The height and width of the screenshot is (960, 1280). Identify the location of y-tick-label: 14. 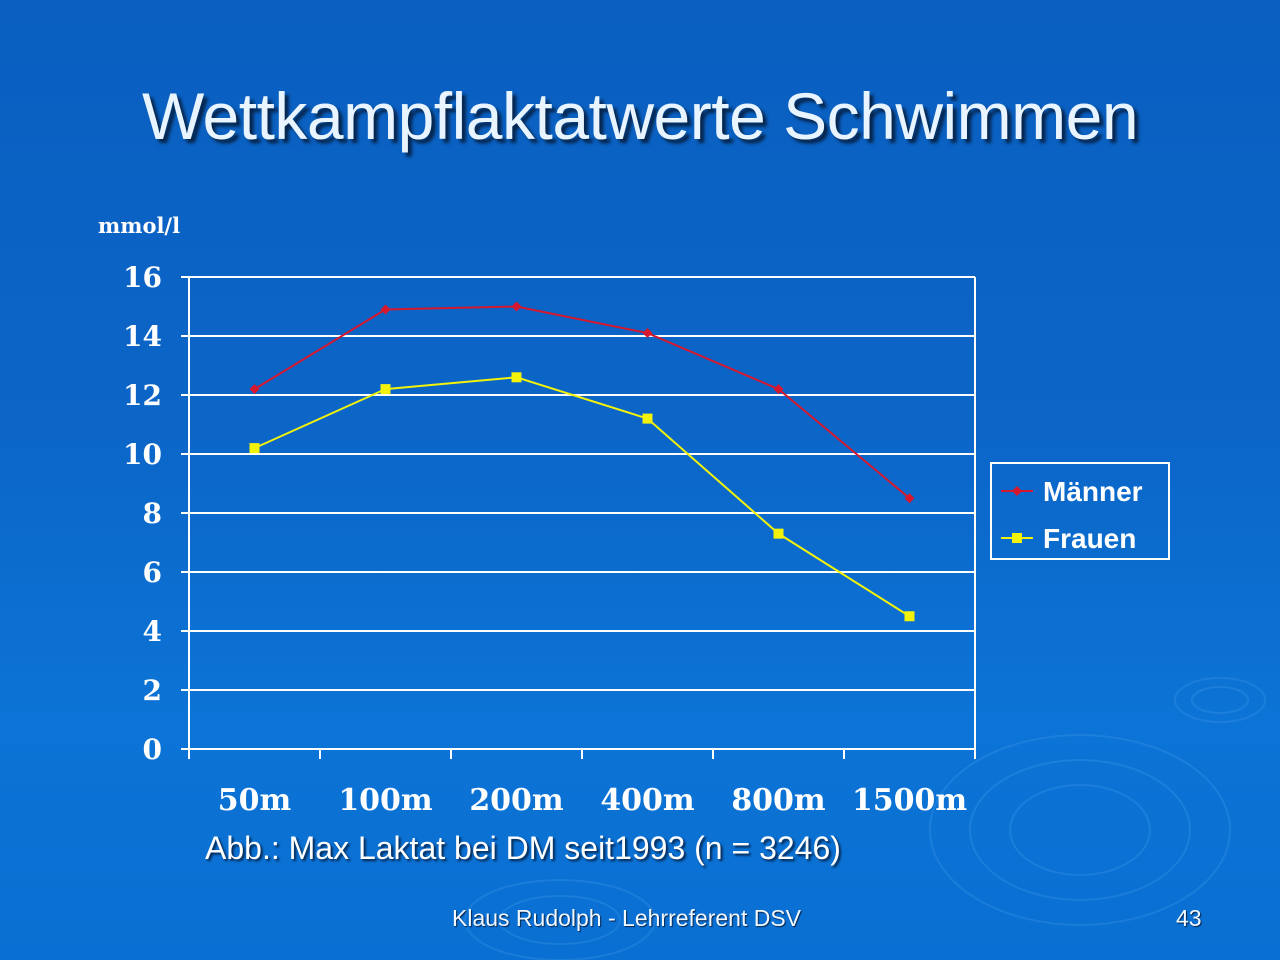
(142, 336).